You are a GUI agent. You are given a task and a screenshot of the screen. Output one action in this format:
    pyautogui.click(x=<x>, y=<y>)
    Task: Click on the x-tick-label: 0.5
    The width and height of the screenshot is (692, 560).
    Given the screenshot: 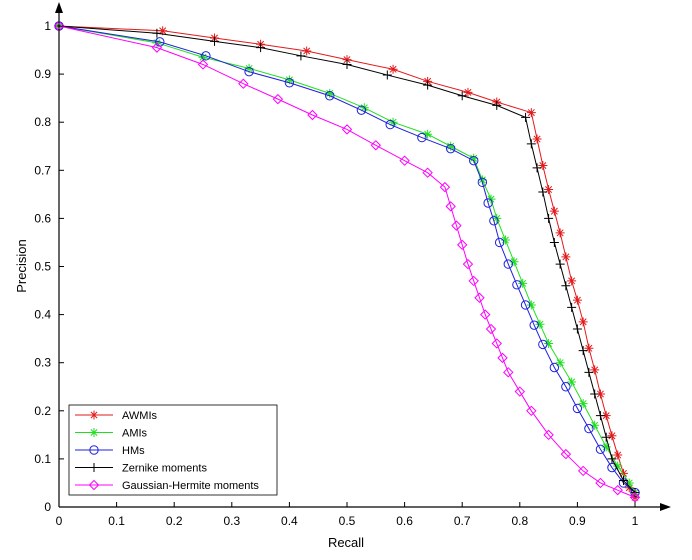 What is the action you would take?
    pyautogui.click(x=347, y=521)
    